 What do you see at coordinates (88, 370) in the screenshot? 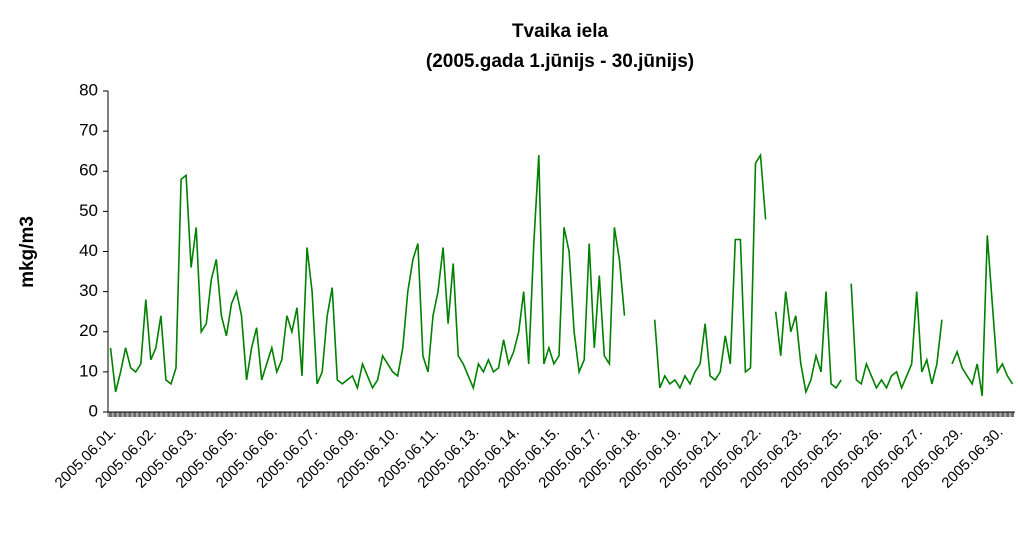
I see `y-tick-label: 10` at bounding box center [88, 370].